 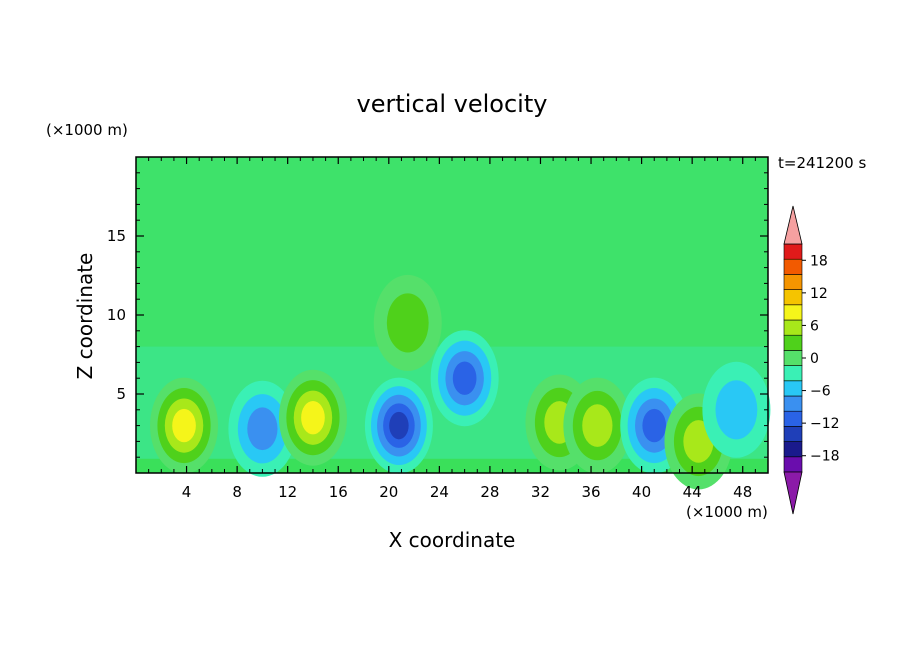 I want to click on x-unit-label: (×1000 m), so click(x=727, y=512).